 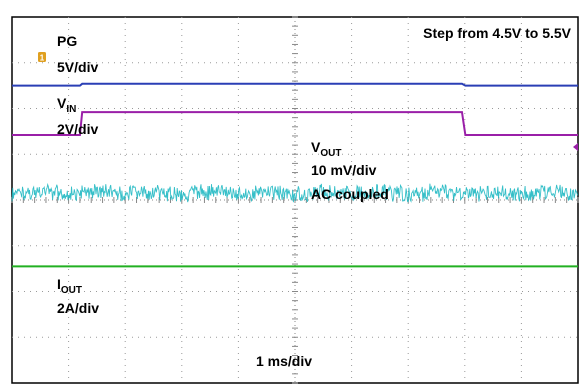 What do you see at coordinates (62, 103) in the screenshot?
I see `vin-label-main: V` at bounding box center [62, 103].